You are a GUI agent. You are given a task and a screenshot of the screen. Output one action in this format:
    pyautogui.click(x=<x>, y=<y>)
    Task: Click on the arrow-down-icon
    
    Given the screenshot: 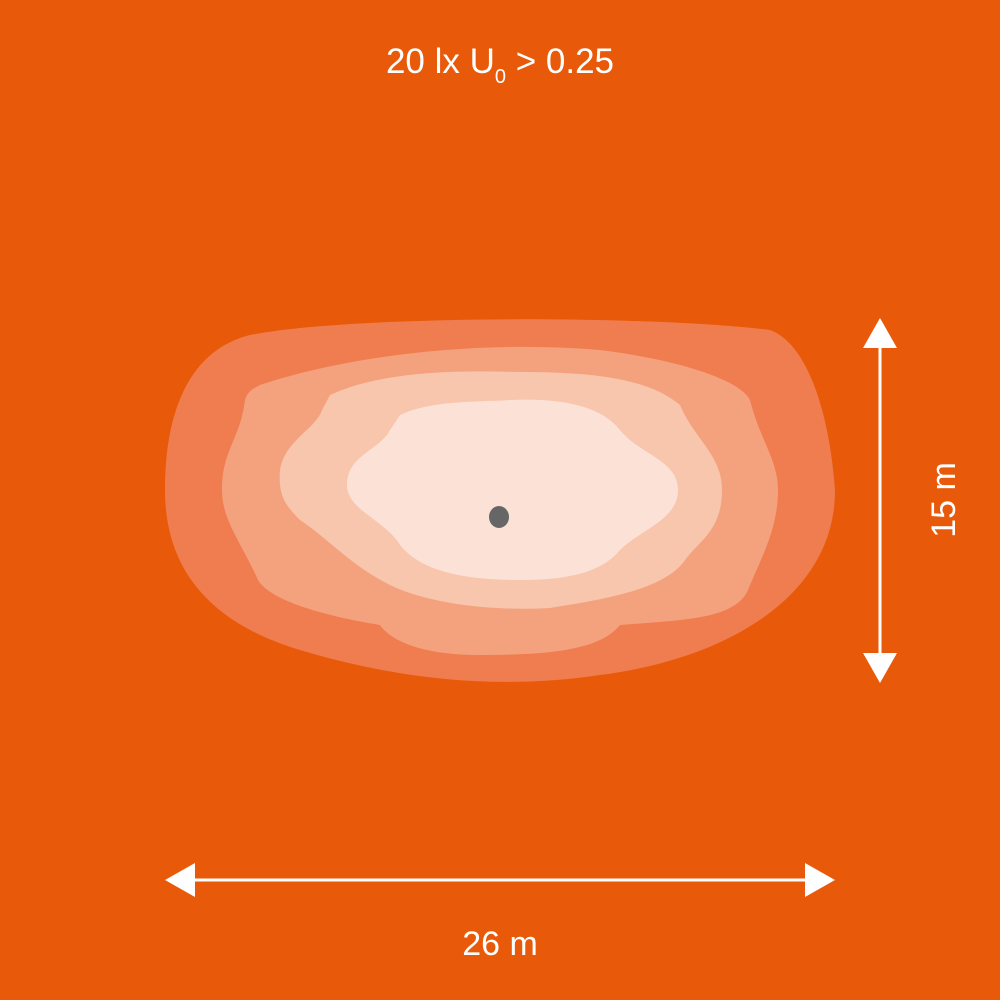 What is the action you would take?
    pyautogui.click(x=880, y=668)
    